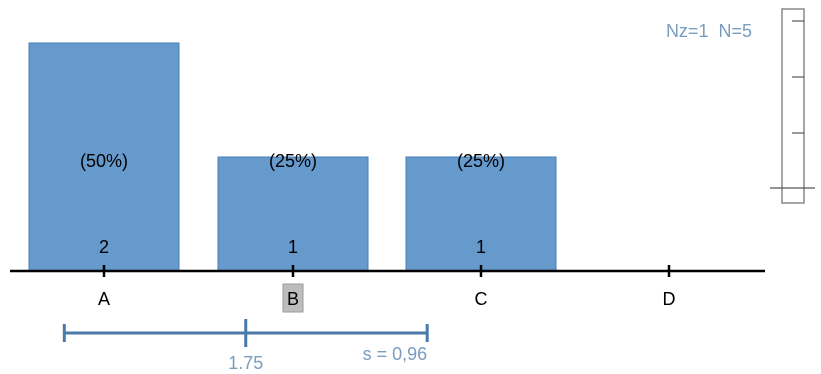 The image size is (821, 374). I want to click on n-label: N=5, so click(735, 31).